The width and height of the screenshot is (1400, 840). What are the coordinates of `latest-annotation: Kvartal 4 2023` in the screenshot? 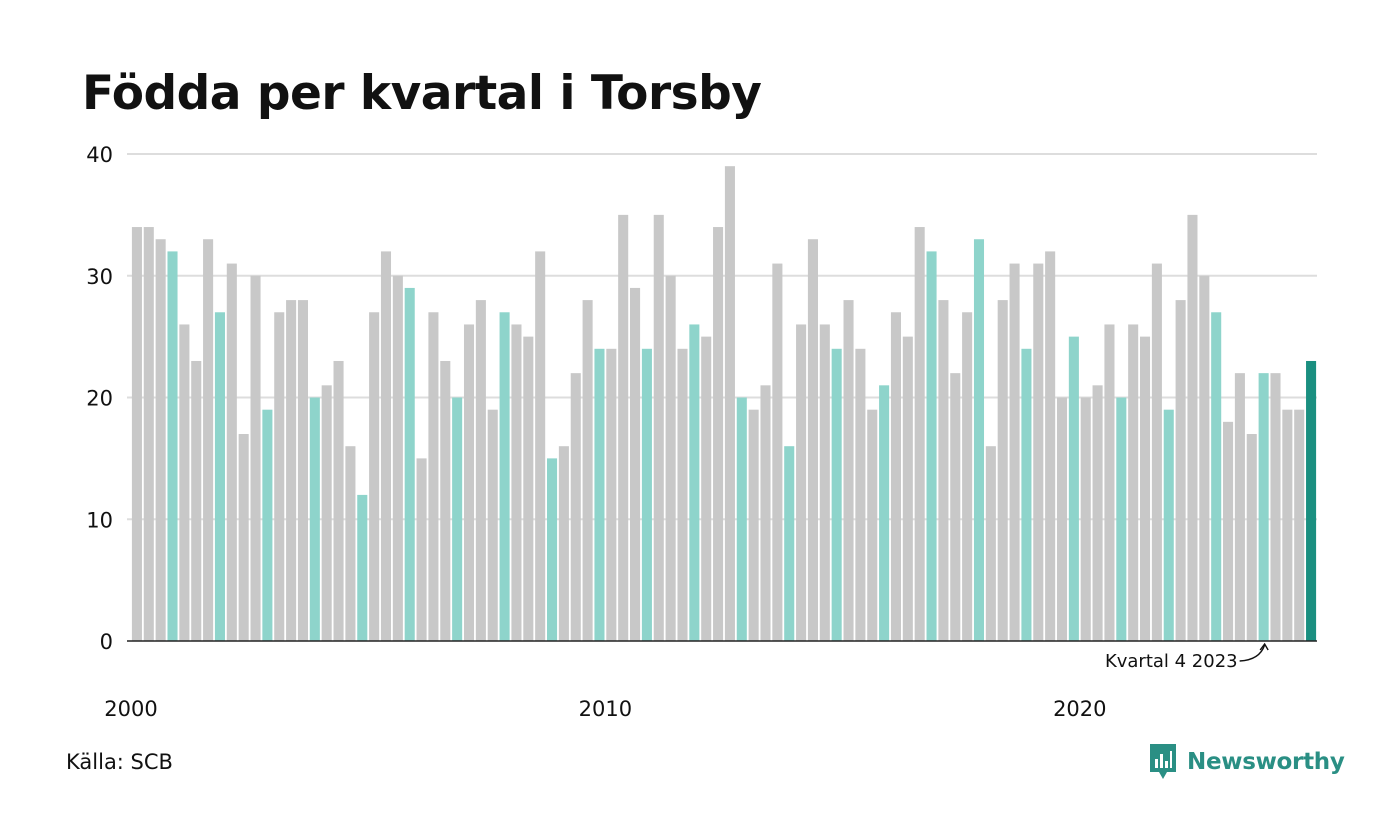 It's located at (1187, 657).